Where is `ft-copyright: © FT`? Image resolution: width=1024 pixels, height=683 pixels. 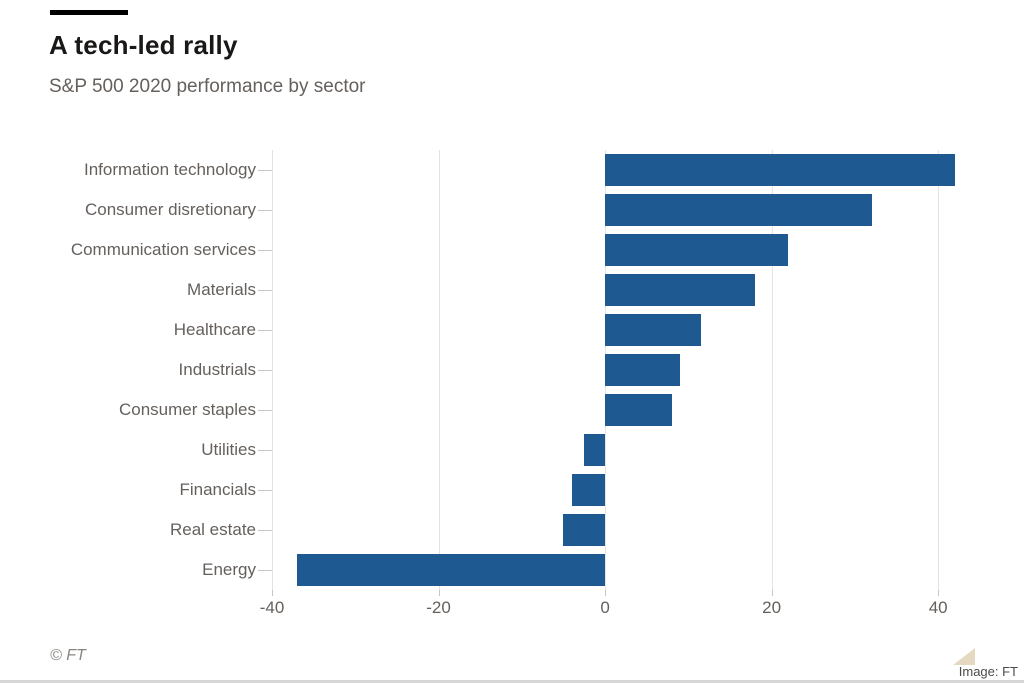
ft-copyright: © FT is located at coordinates (68, 655).